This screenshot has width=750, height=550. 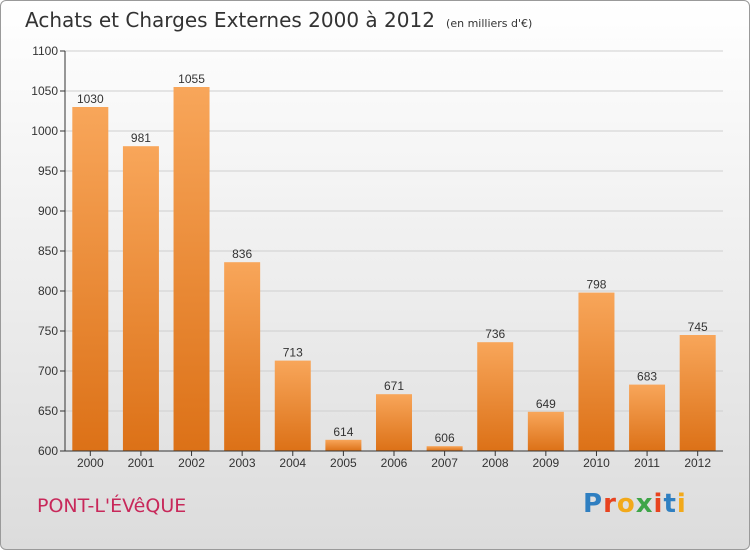 I want to click on x-tick-label: 2001, so click(x=141, y=463).